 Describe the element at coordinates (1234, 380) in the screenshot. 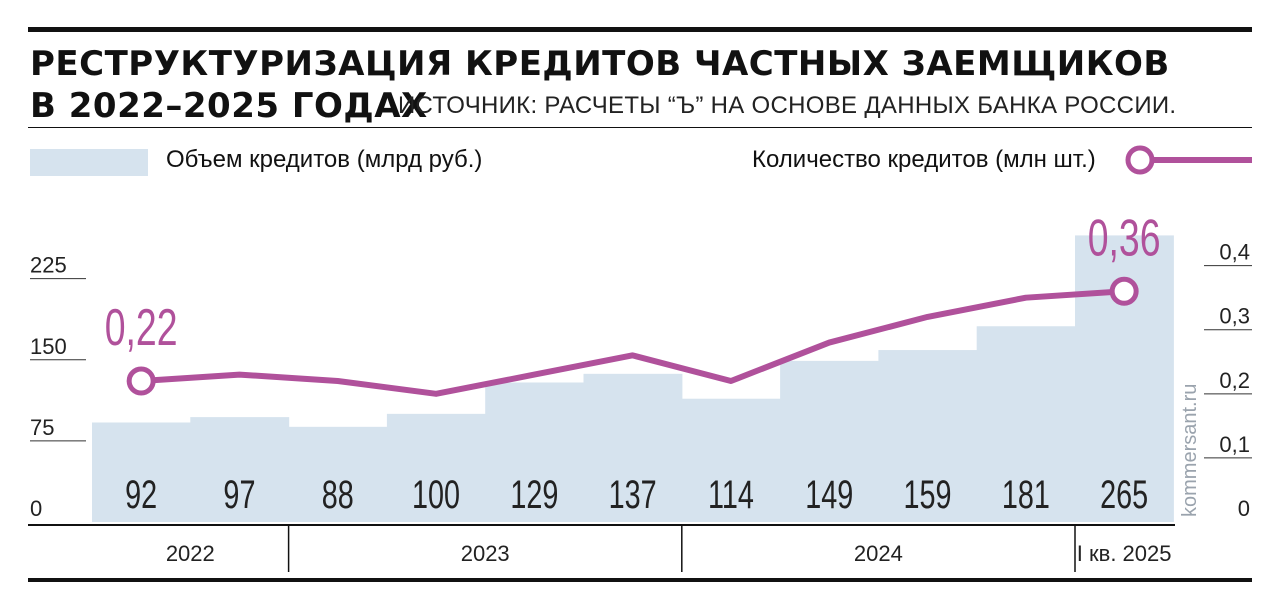

I see `right-tick-label-2: 0,2` at that location.